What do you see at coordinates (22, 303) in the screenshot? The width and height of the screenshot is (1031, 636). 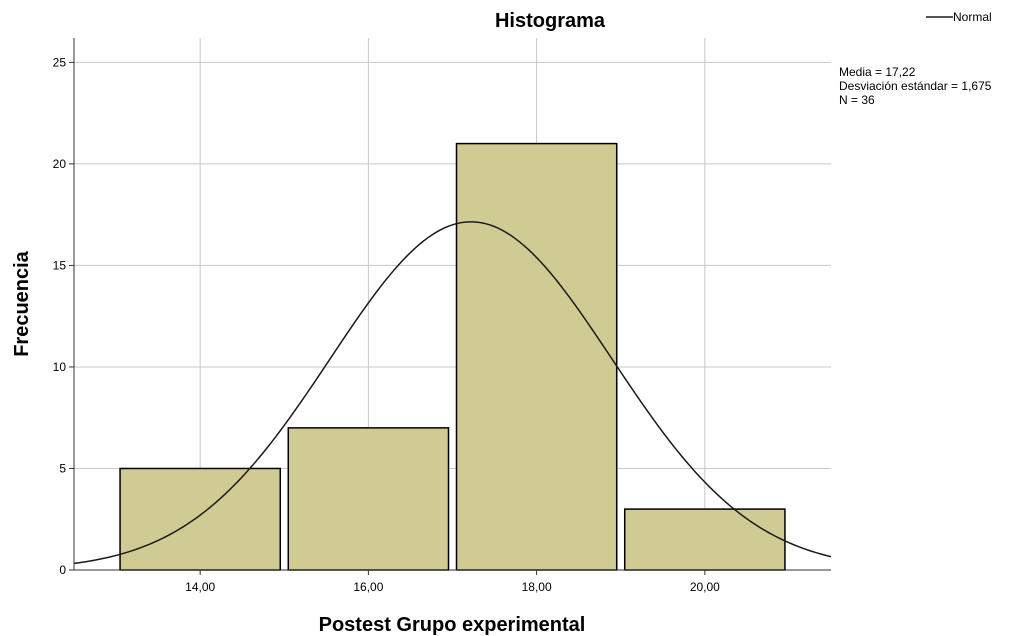 I see `y-axis-title: Frecuencia` at bounding box center [22, 303].